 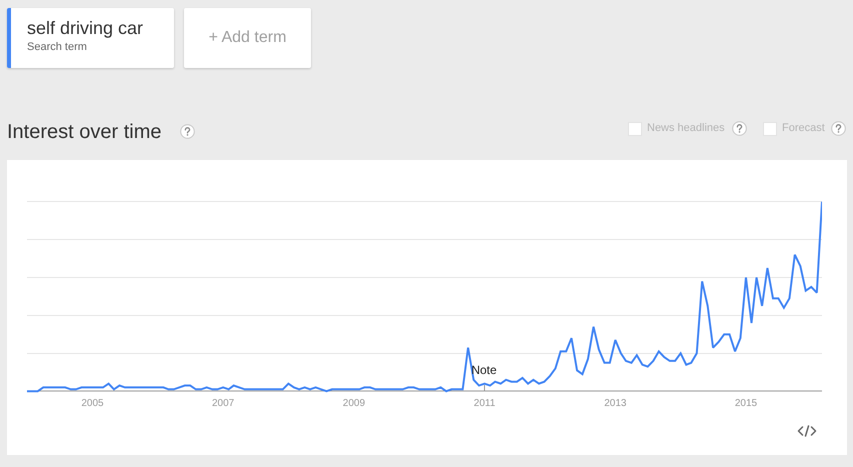 I want to click on x-tick-label: 2013, so click(x=615, y=403).